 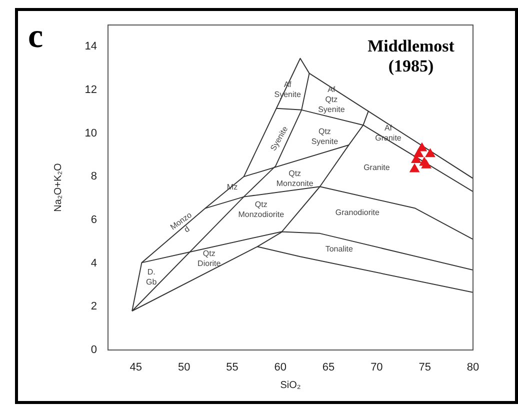 What do you see at coordinates (90, 46) in the screenshot?
I see `y-tick-label: 14` at bounding box center [90, 46].